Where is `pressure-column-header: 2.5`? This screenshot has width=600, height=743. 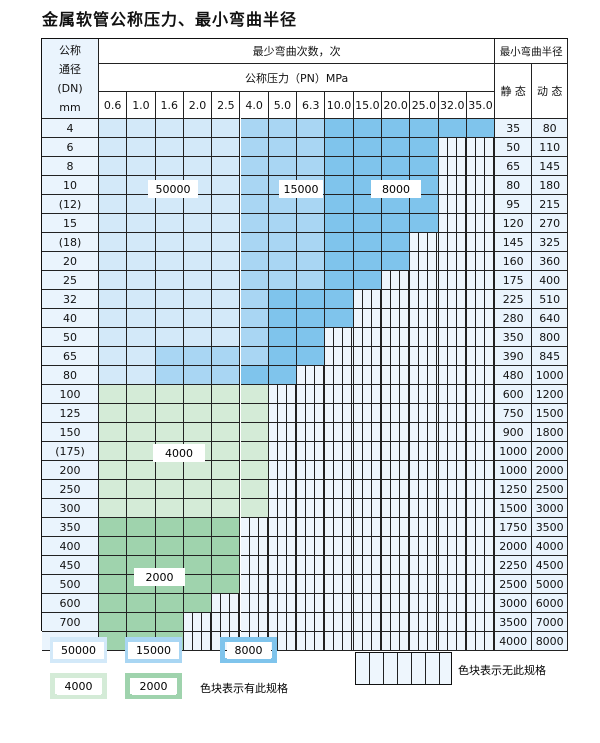
pressure-column-header: 2.5 is located at coordinates (226, 105).